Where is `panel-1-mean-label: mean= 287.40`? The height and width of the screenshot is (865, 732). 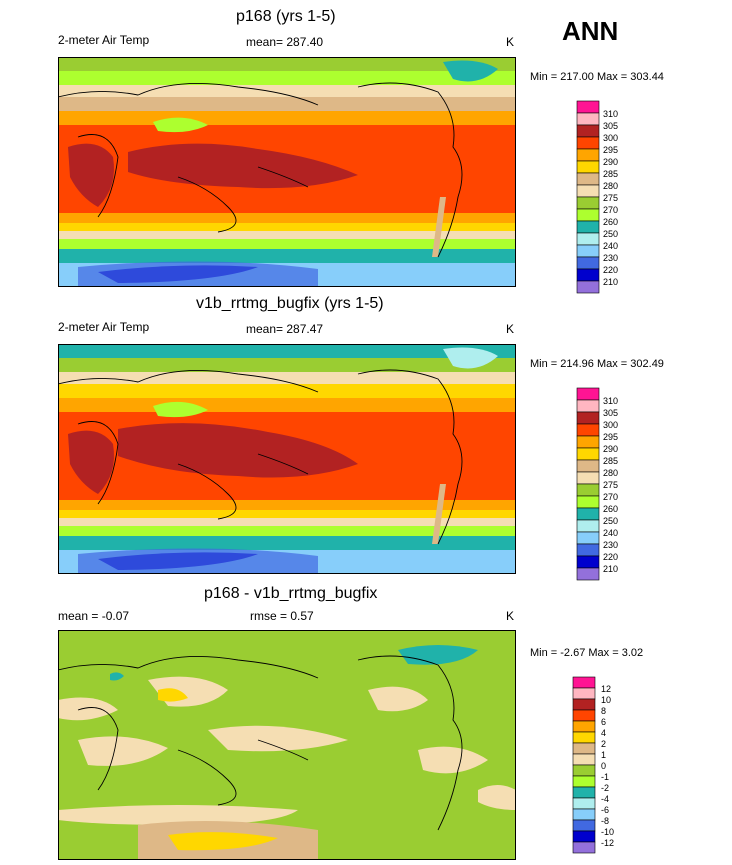
panel-1-mean-label: mean= 287.40 is located at coordinates (285, 42).